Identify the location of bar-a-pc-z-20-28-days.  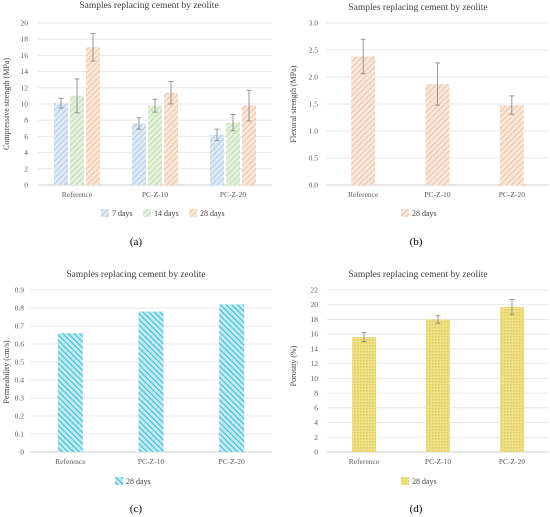
(249, 145).